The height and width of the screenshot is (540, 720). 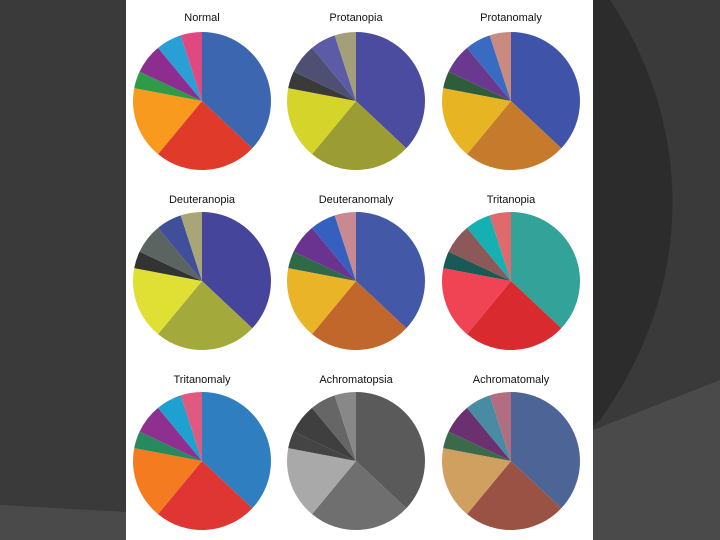 What do you see at coordinates (202, 380) in the screenshot?
I see `chart-title: Tritanomaly` at bounding box center [202, 380].